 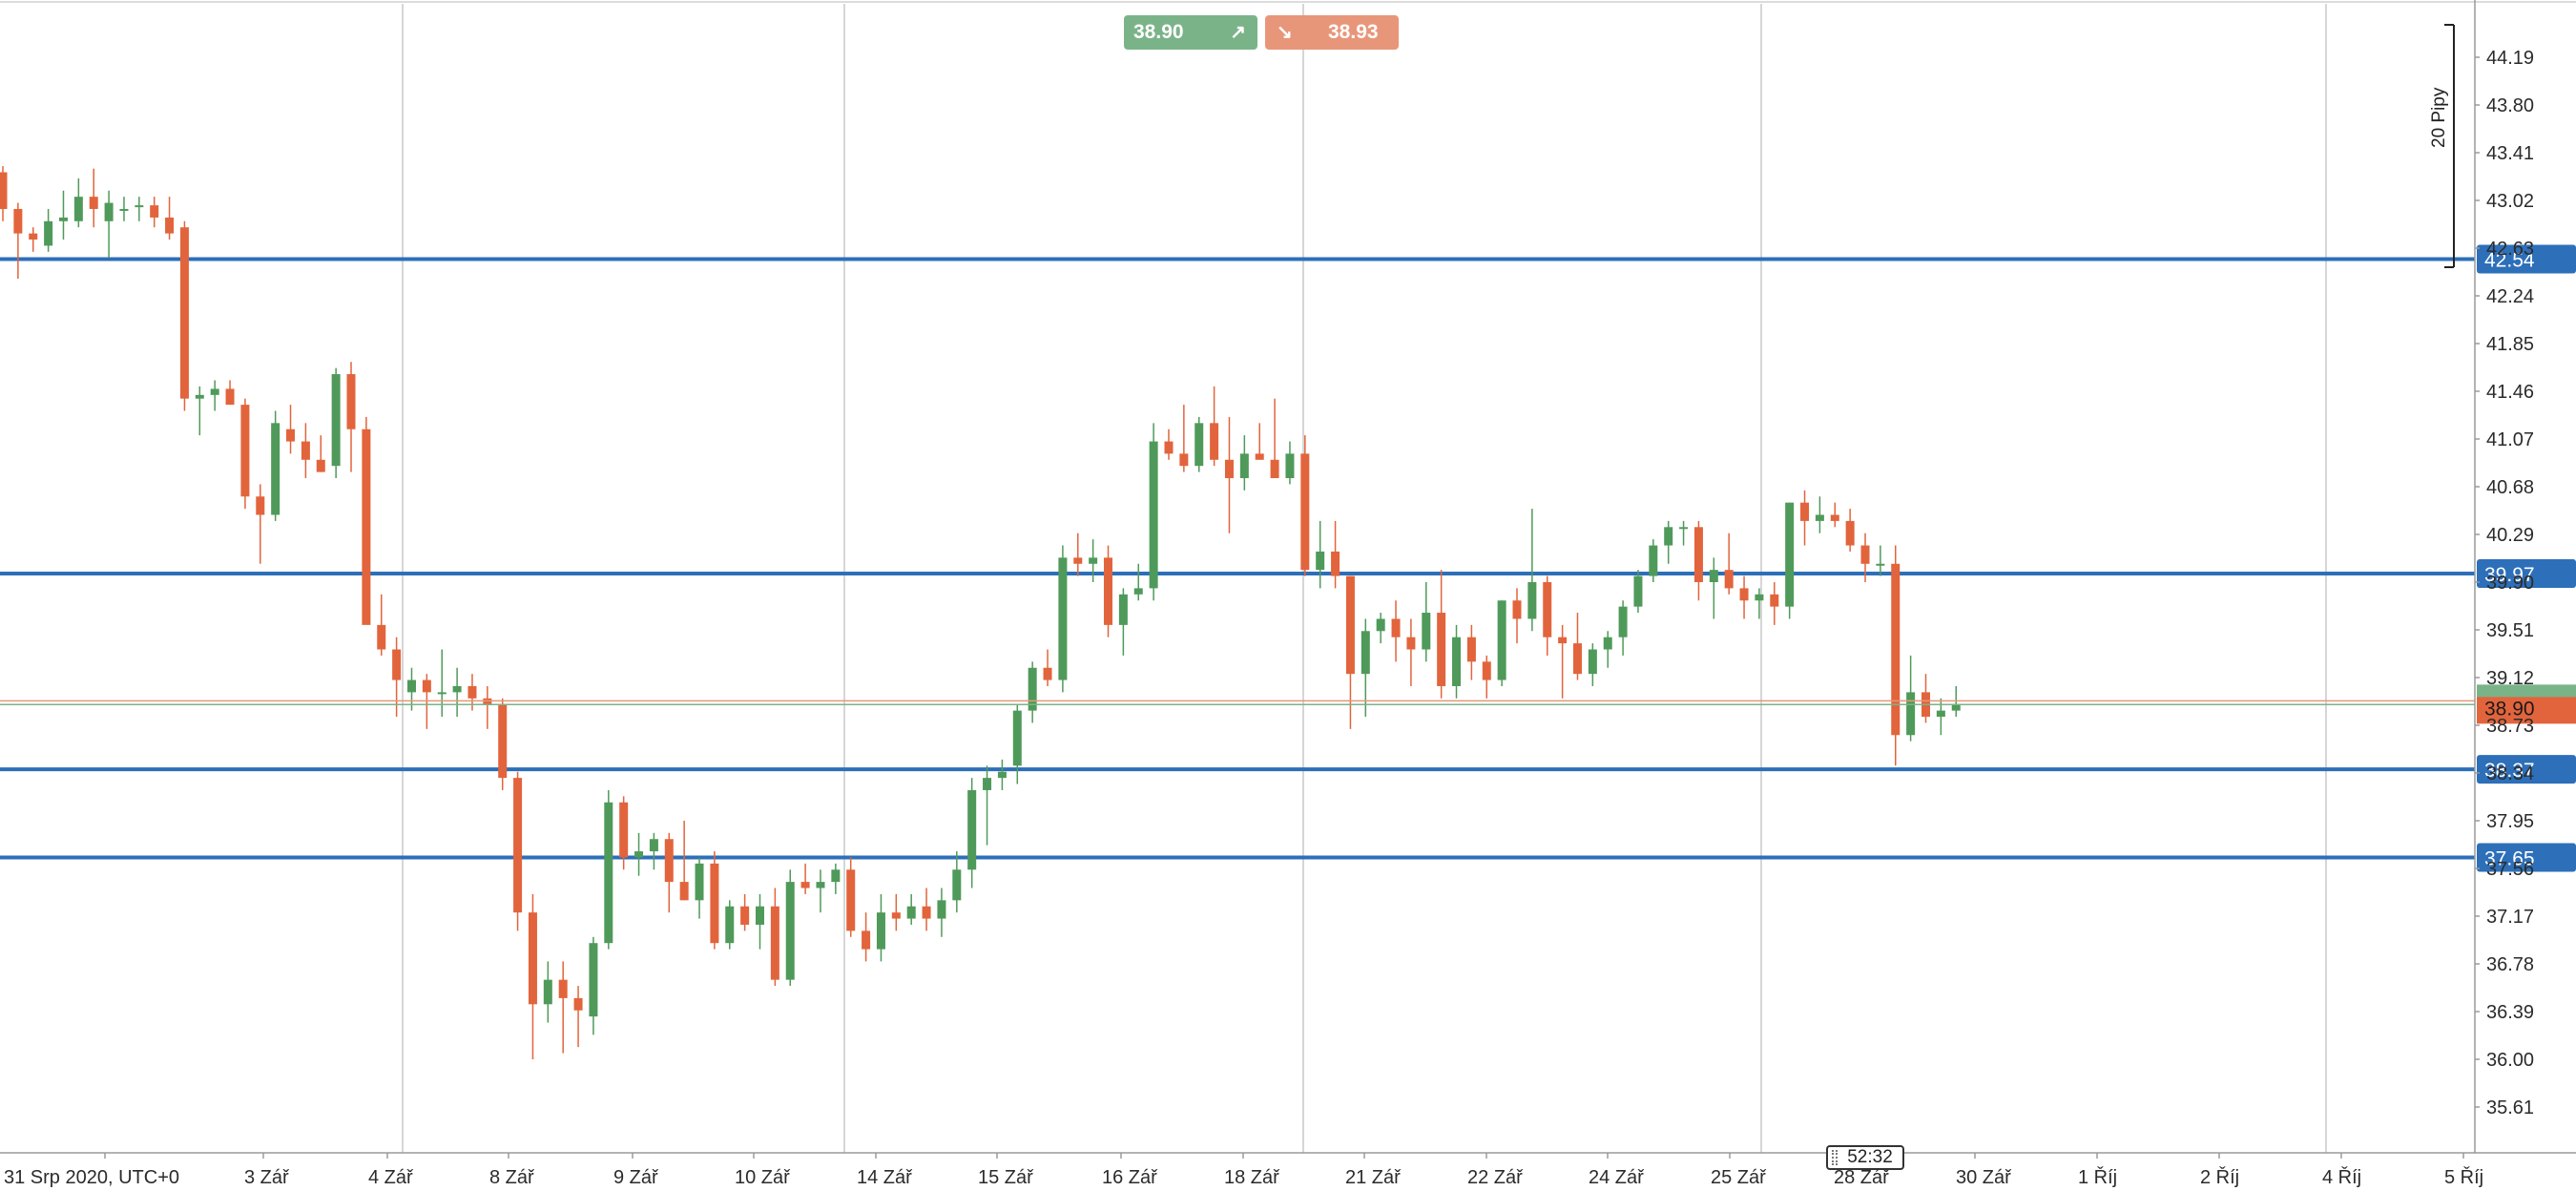 What do you see at coordinates (2509, 771) in the screenshot?
I see `level-price-label: 38.37` at bounding box center [2509, 771].